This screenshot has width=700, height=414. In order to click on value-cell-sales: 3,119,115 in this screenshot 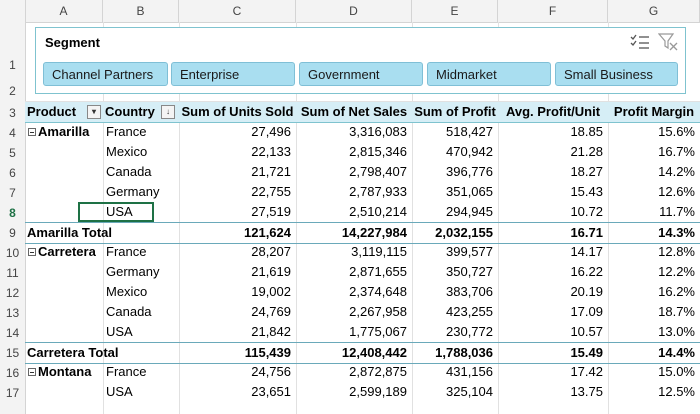, I will do `click(379, 251)`.